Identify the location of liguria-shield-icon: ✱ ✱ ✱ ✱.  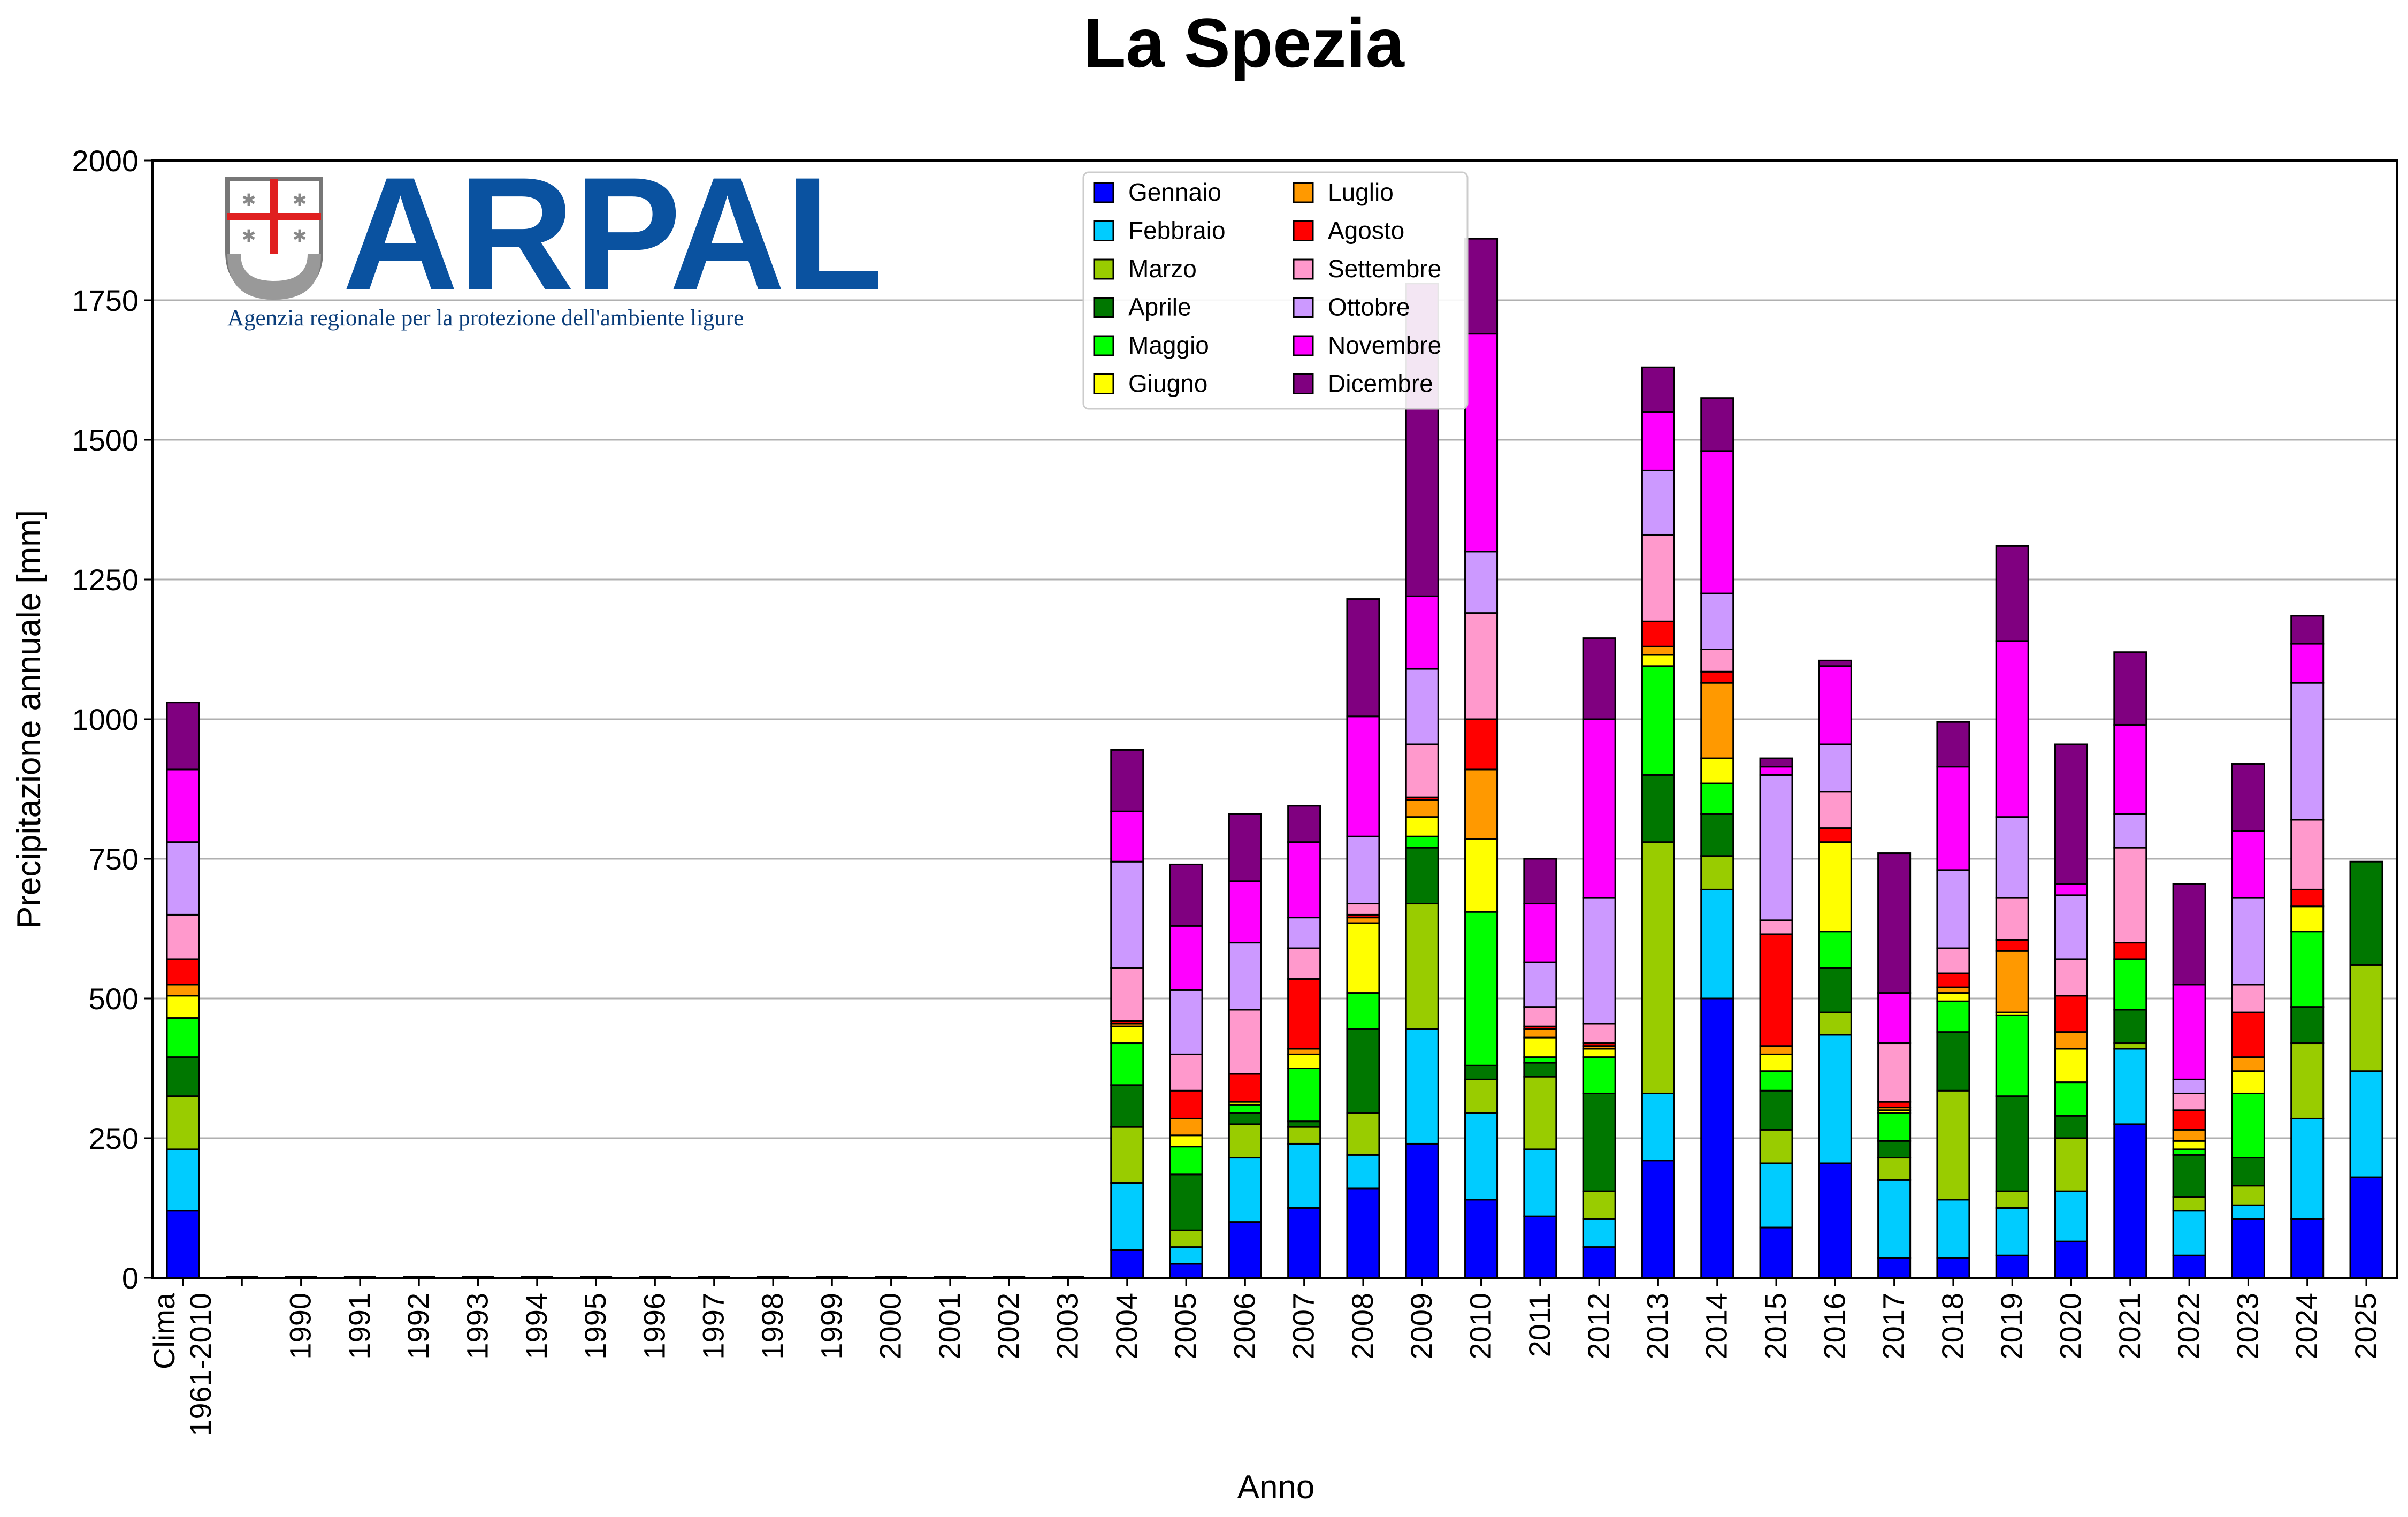
(274, 239).